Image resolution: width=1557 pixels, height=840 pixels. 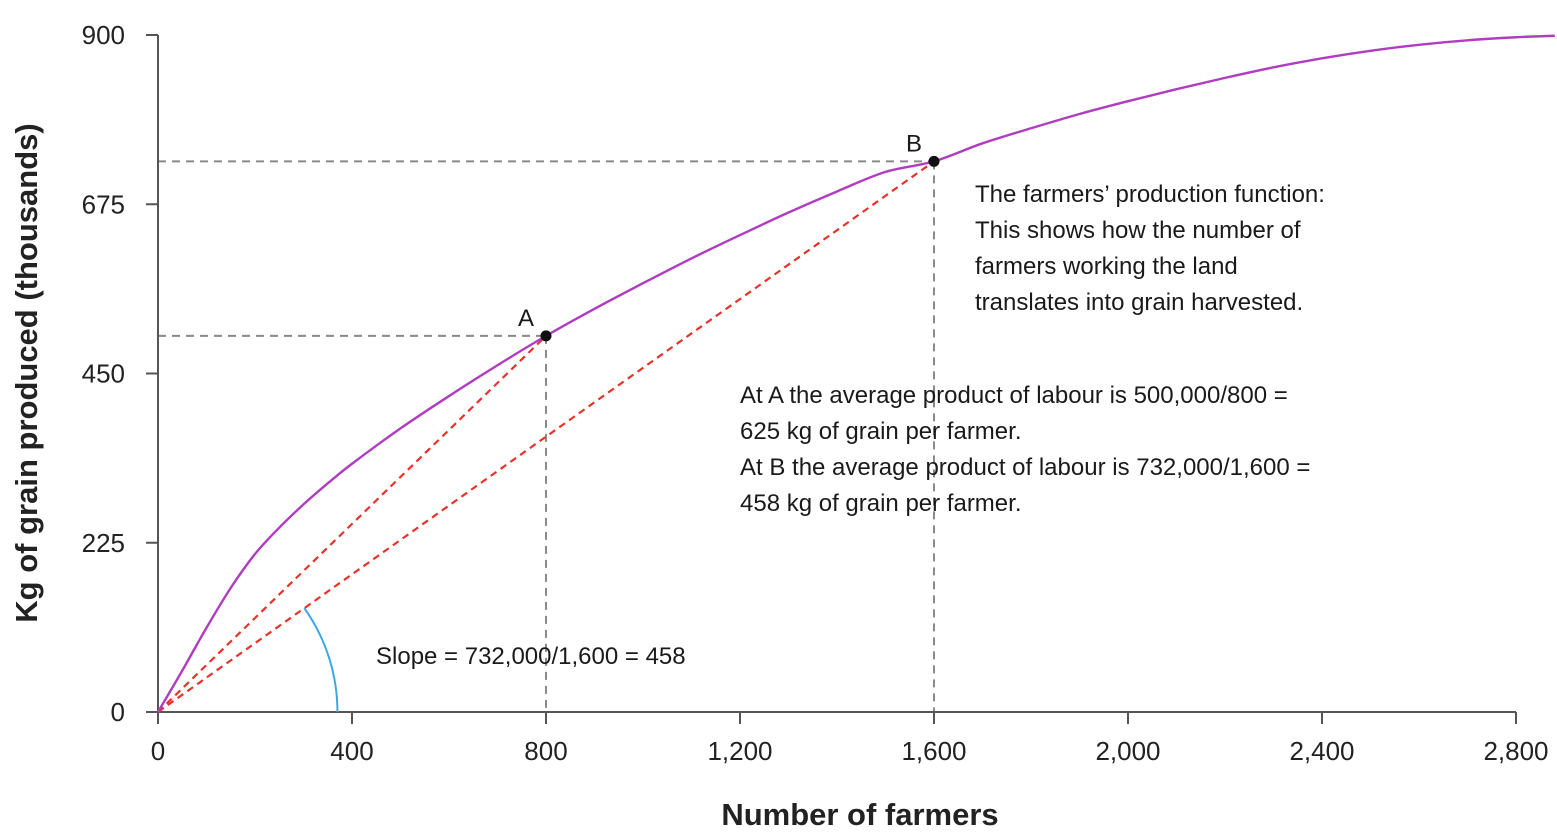 What do you see at coordinates (546, 336) in the screenshot?
I see `point-A` at bounding box center [546, 336].